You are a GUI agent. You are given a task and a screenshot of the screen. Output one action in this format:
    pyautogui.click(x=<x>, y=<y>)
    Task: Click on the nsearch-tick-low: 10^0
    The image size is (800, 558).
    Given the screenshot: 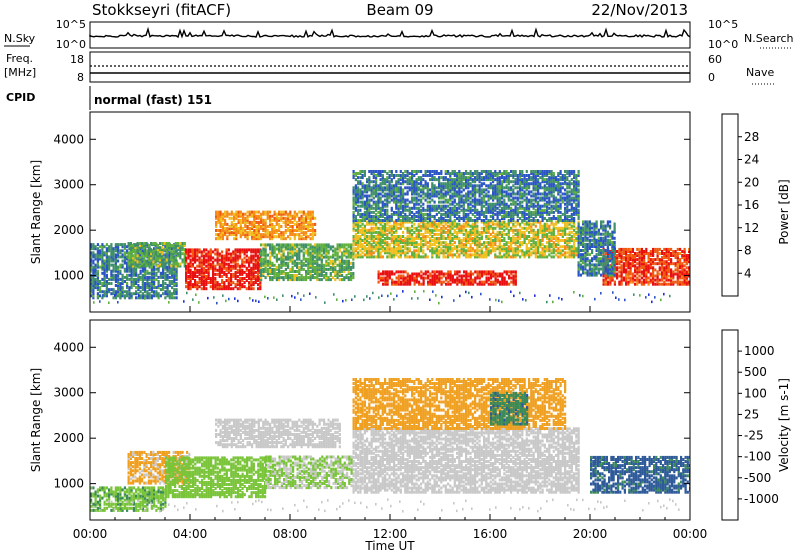 What is the action you would take?
    pyautogui.click(x=723, y=44)
    